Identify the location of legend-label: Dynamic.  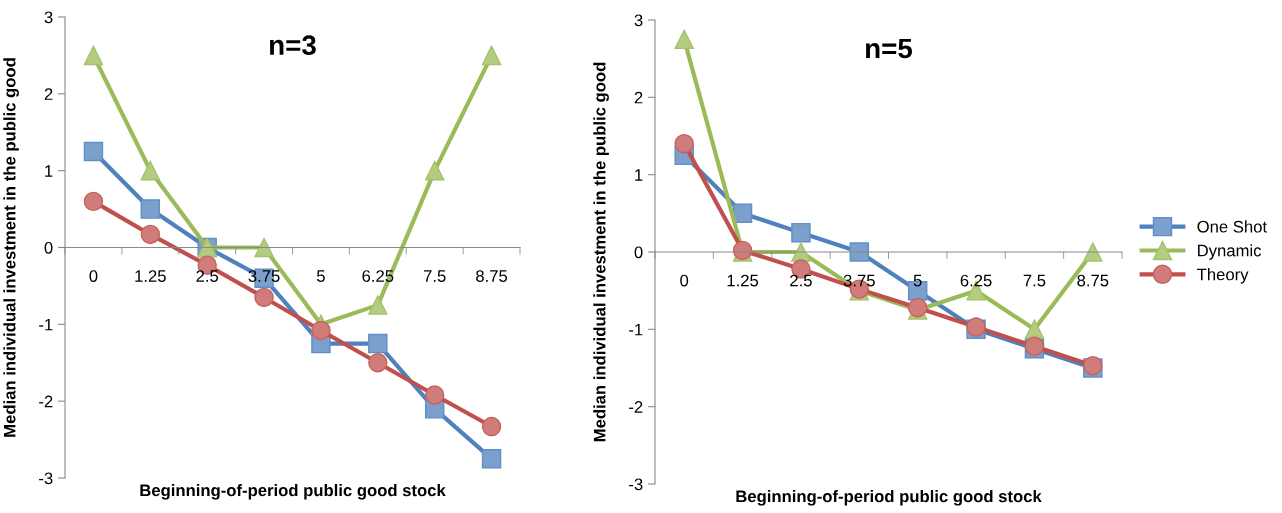
(1230, 252).